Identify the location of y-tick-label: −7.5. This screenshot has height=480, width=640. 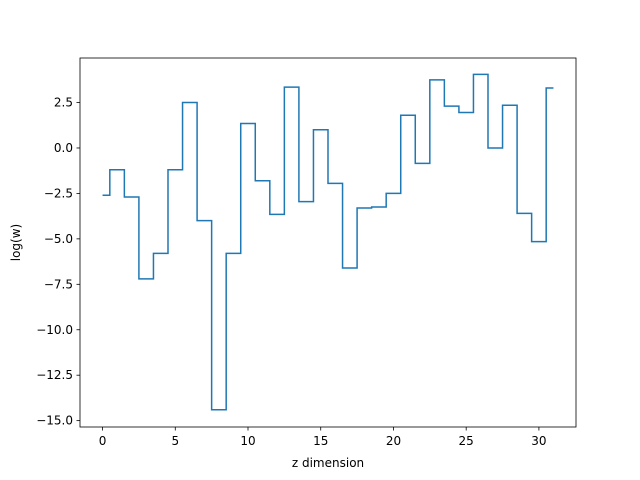
(58, 284).